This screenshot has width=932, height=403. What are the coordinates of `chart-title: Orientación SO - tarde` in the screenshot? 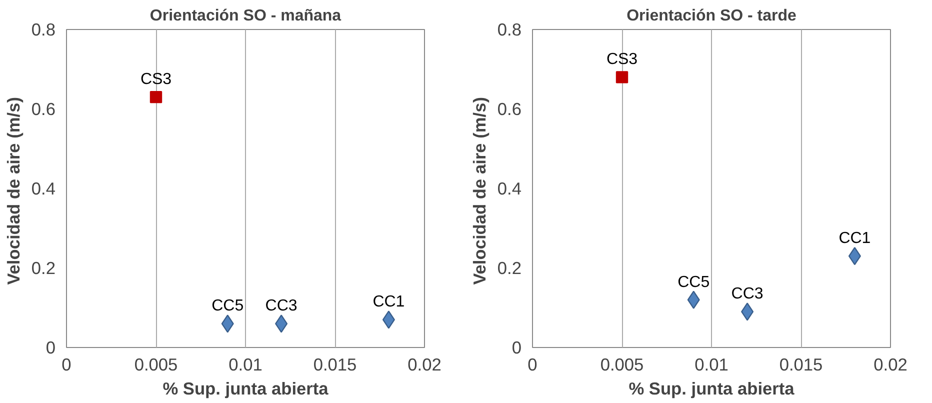 It's located at (711, 16).